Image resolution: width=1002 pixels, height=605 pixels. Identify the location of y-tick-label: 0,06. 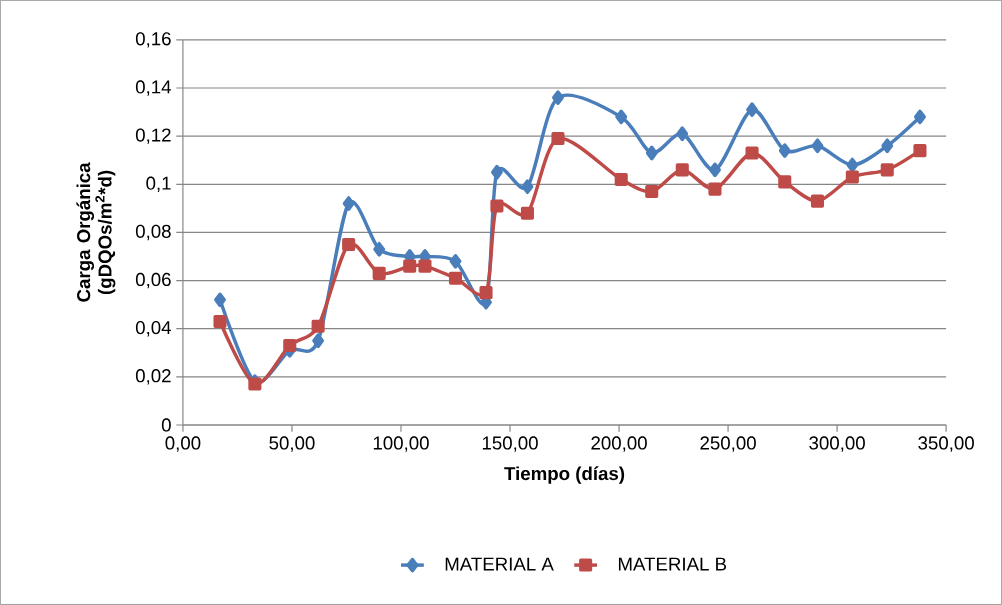
(153, 280).